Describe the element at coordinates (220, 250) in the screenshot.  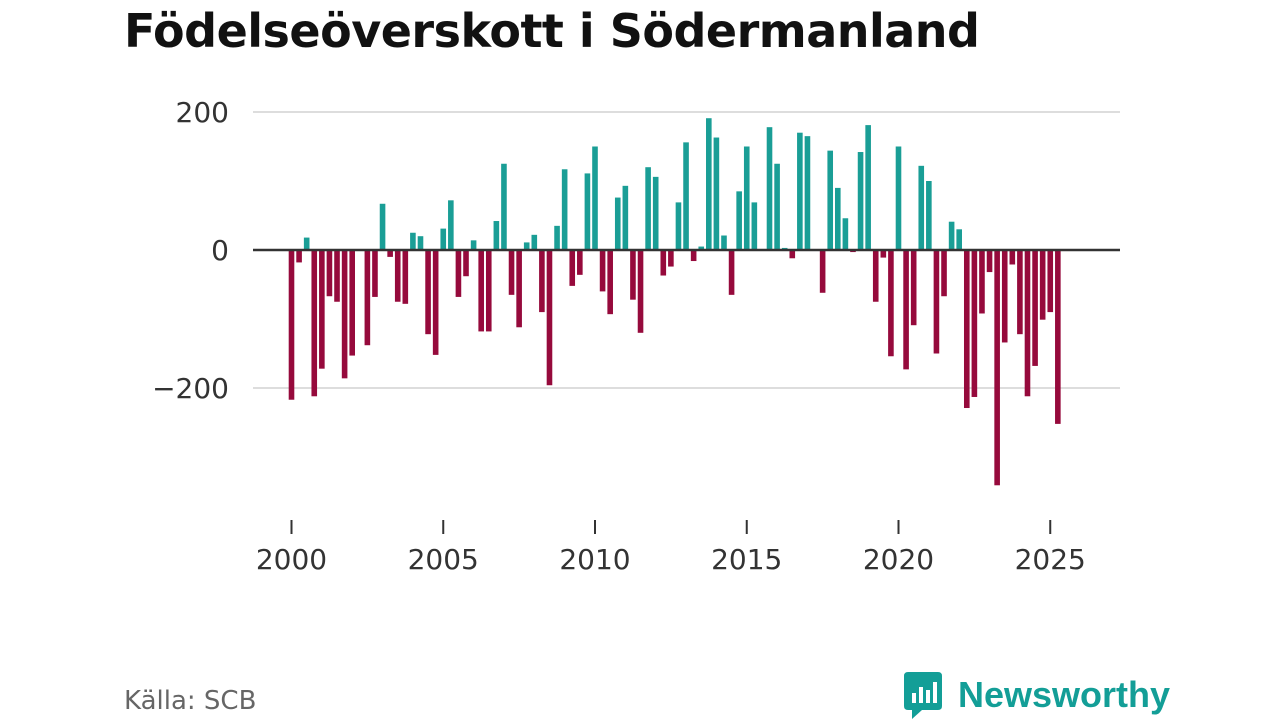
I see `y-tick-label: 0` at that location.